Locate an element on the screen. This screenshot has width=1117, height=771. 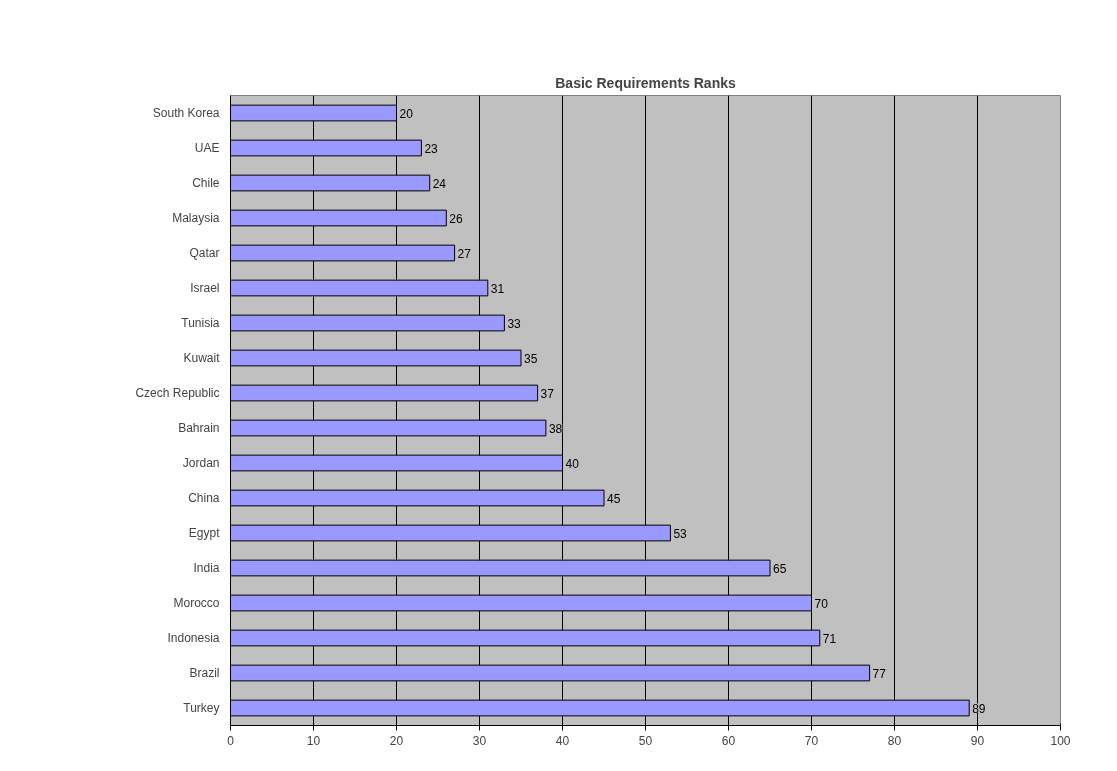
y-tick-label: Turkey is located at coordinates (201, 708).